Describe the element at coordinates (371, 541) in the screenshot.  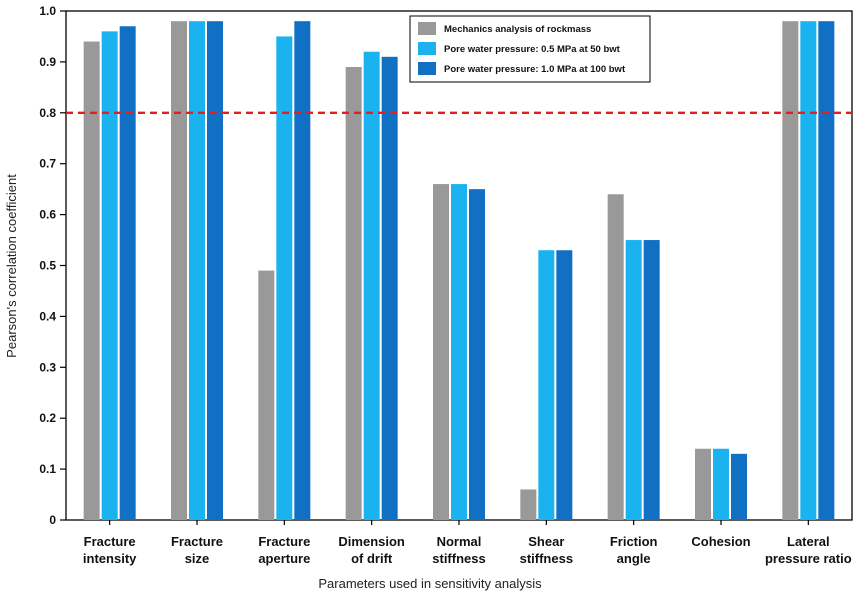
I see `x-tick-label: Dimension` at that location.